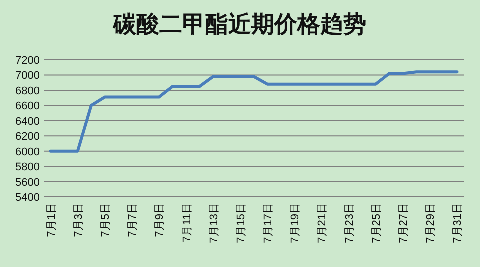 The width and height of the screenshot is (480, 267). What do you see at coordinates (52, 220) in the screenshot?
I see `x-tick-label: 7月1日` at bounding box center [52, 220].